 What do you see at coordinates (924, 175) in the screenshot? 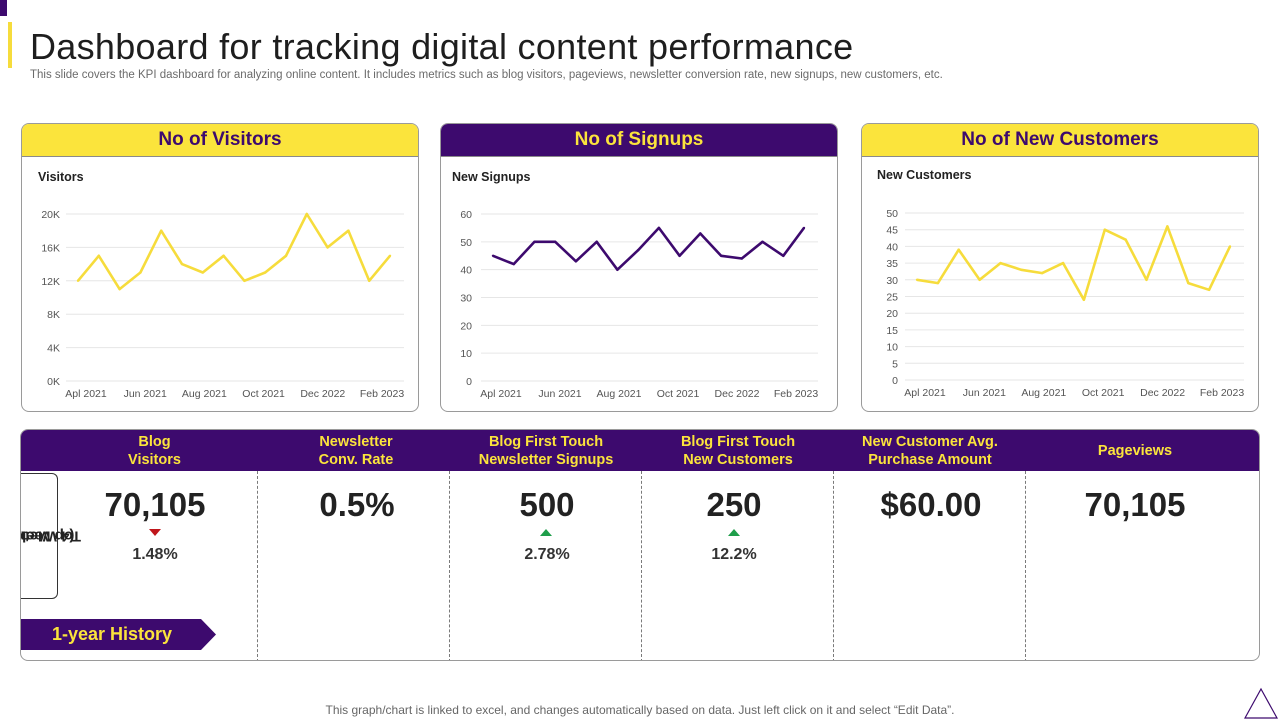
I see `chart-title: New Customers` at bounding box center [924, 175].